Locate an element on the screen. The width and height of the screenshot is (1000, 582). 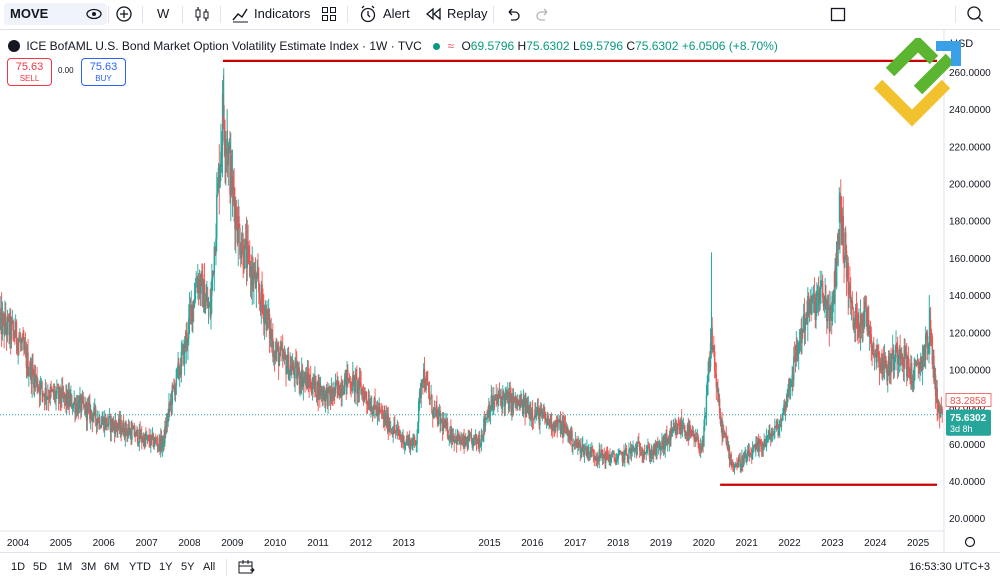
alert-button: Alert is located at coordinates (396, 13).